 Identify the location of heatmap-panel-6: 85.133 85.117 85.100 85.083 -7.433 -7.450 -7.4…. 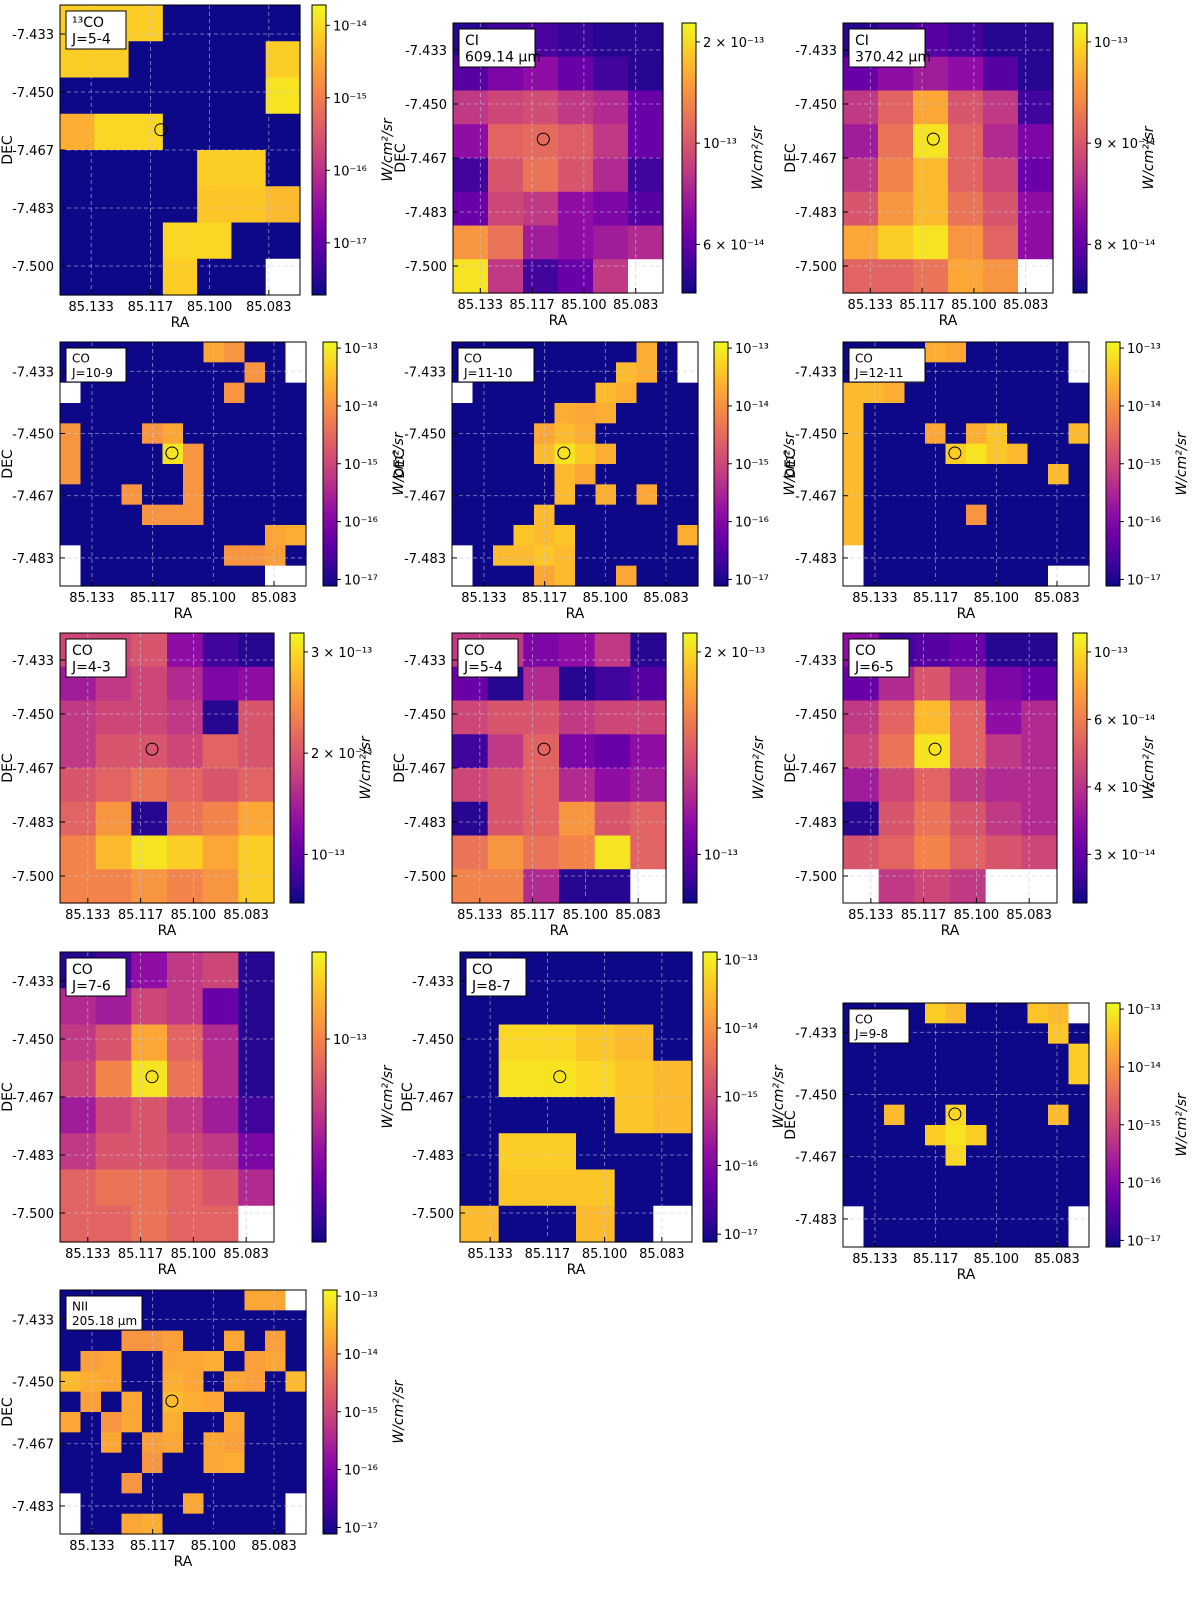
(986, 481).